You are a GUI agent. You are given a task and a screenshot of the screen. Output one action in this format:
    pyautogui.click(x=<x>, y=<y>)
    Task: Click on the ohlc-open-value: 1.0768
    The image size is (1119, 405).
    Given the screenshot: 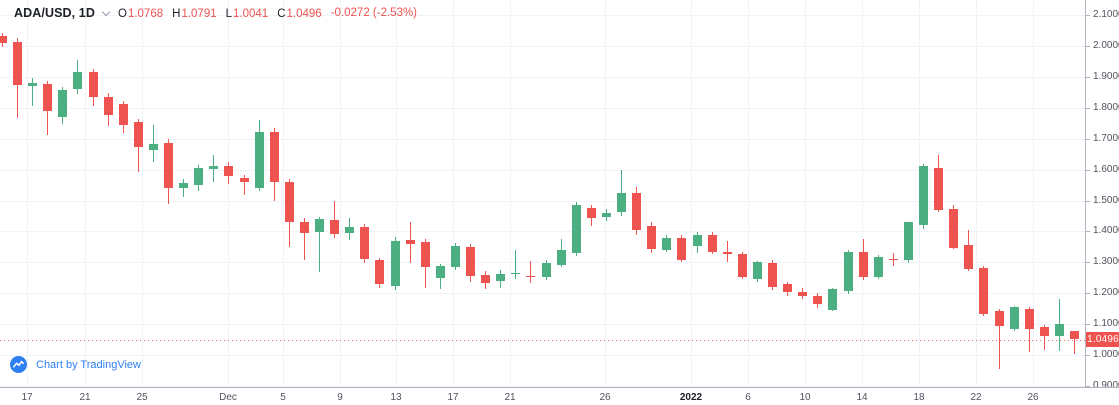 What is the action you would take?
    pyautogui.click(x=145, y=14)
    